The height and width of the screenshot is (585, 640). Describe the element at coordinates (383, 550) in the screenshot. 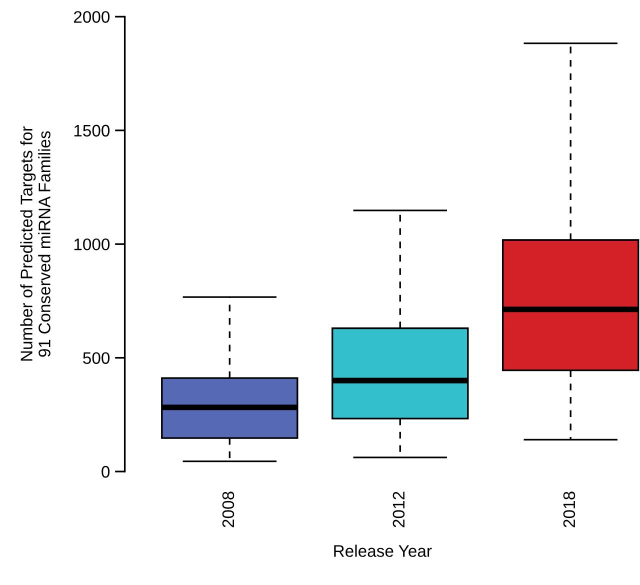

I see `x-axis-title: Release Year` at that location.